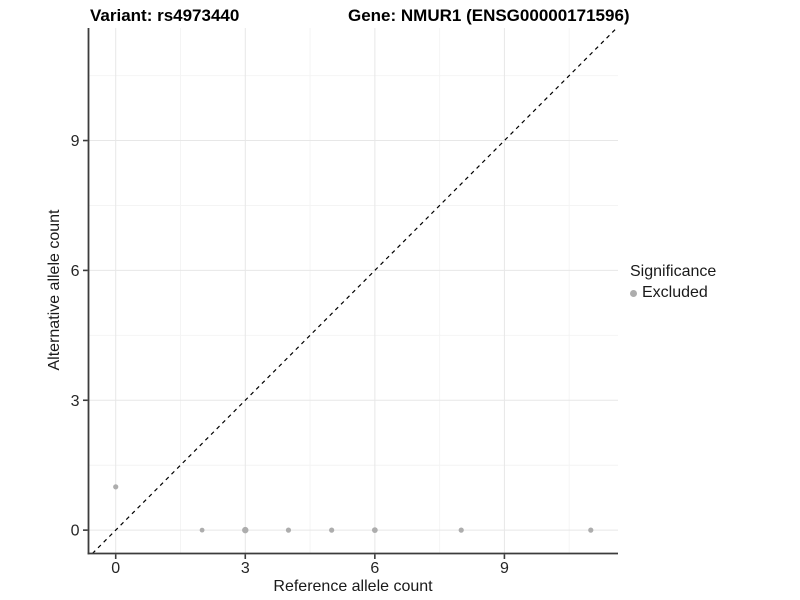  I want to click on legend-item-excluded: Excluded, so click(673, 293).